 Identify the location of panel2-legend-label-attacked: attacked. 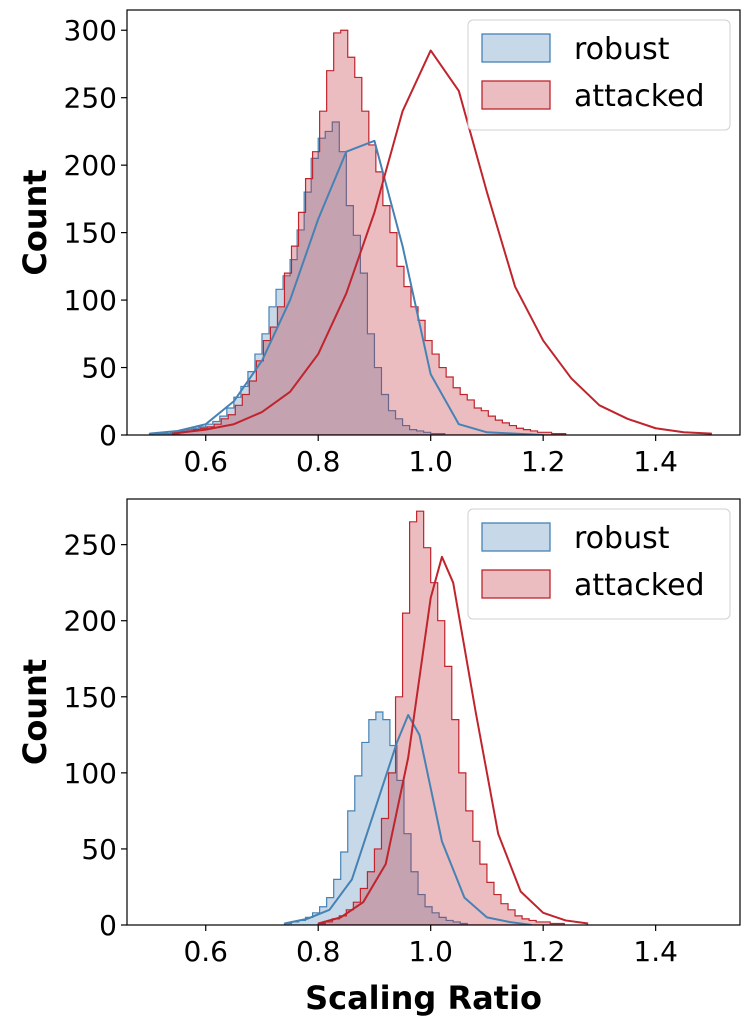
(639, 585).